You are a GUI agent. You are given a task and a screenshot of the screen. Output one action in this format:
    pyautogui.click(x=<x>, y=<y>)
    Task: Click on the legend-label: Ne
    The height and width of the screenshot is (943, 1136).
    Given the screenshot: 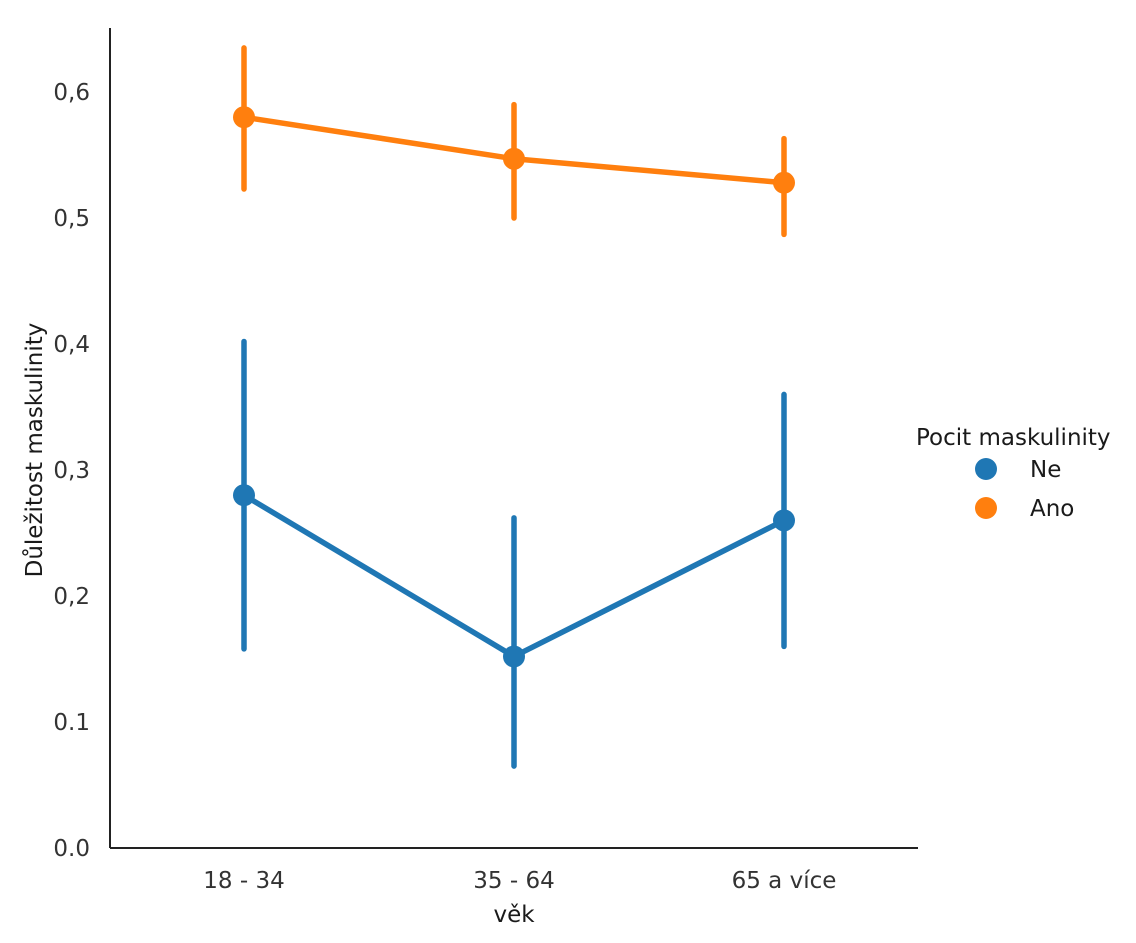 What is the action you would take?
    pyautogui.click(x=1045, y=470)
    